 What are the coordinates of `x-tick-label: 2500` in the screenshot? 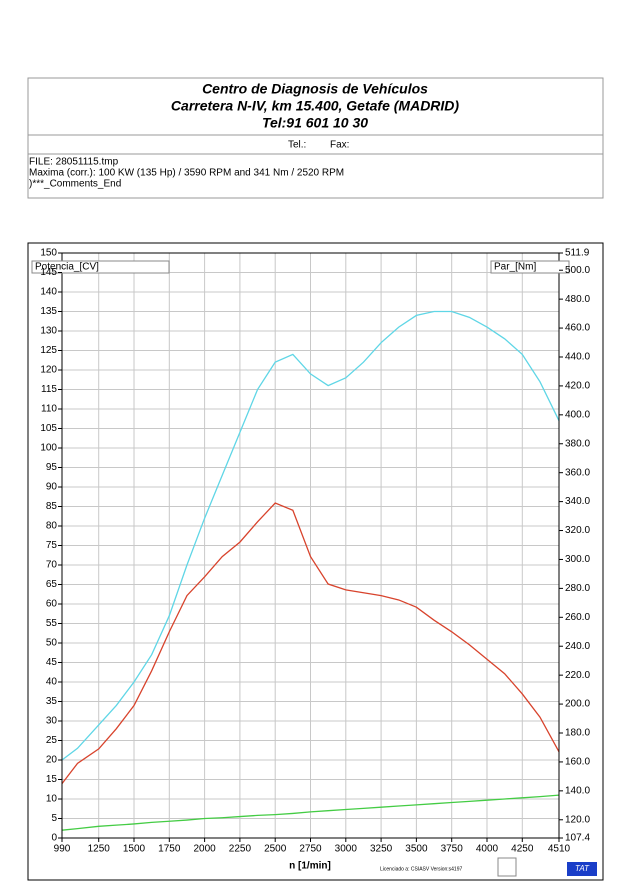 It's located at (275, 849).